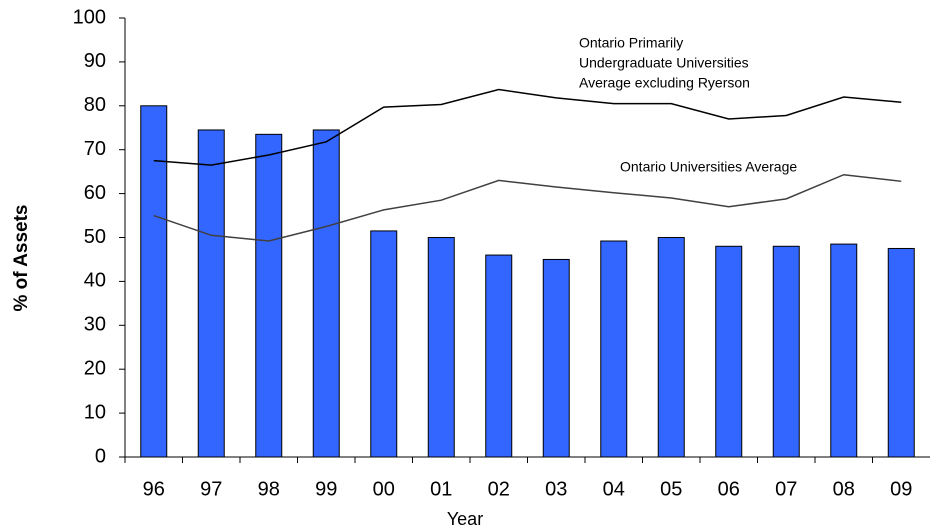 The image size is (930, 531). Describe the element at coordinates (384, 489) in the screenshot. I see `x-tick-label: 00` at that location.